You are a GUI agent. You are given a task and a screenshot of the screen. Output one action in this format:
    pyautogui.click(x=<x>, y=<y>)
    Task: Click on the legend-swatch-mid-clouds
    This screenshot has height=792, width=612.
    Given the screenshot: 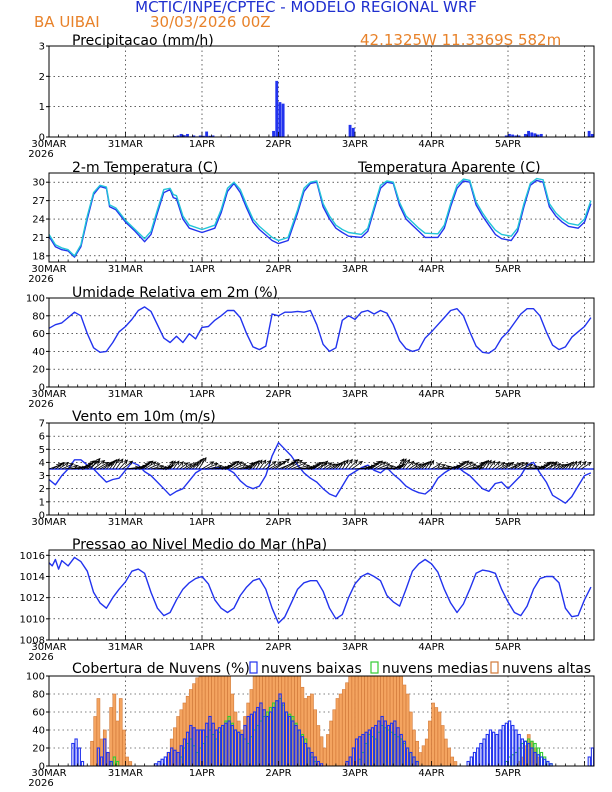 What is the action you would take?
    pyautogui.click(x=374, y=667)
    